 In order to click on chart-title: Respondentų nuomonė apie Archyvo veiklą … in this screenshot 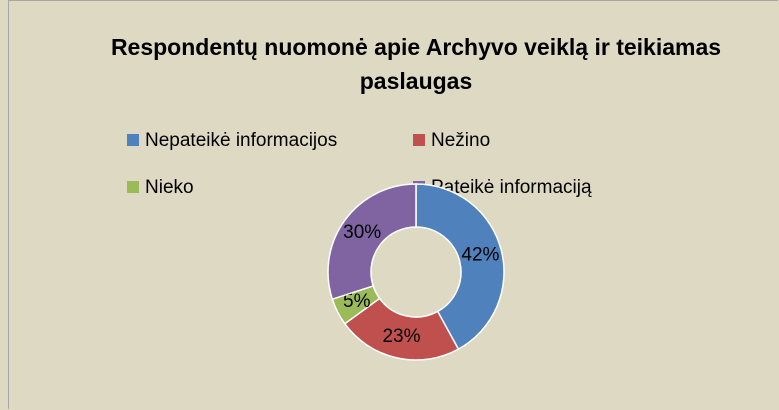, I will do `click(416, 64)`.